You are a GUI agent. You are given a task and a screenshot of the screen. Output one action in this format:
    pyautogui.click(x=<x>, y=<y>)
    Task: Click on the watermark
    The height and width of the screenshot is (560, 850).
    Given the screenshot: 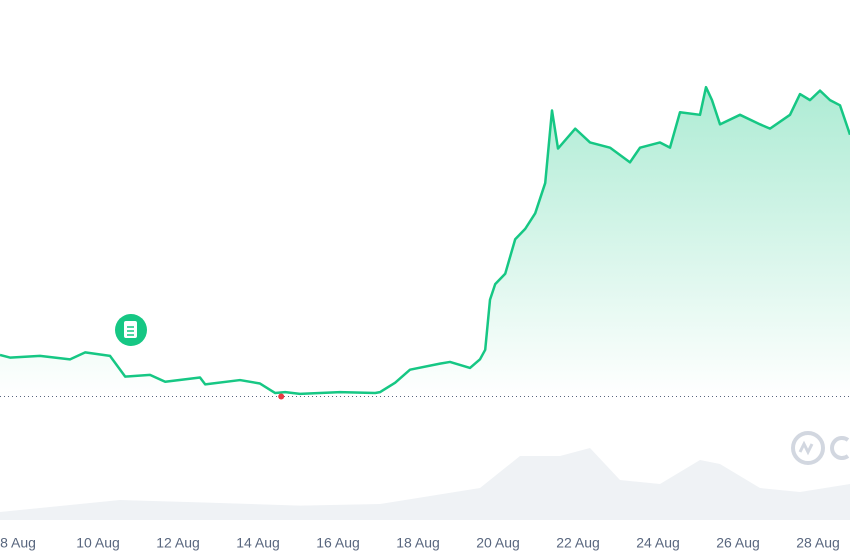 What is the action you would take?
    pyautogui.click(x=820, y=448)
    